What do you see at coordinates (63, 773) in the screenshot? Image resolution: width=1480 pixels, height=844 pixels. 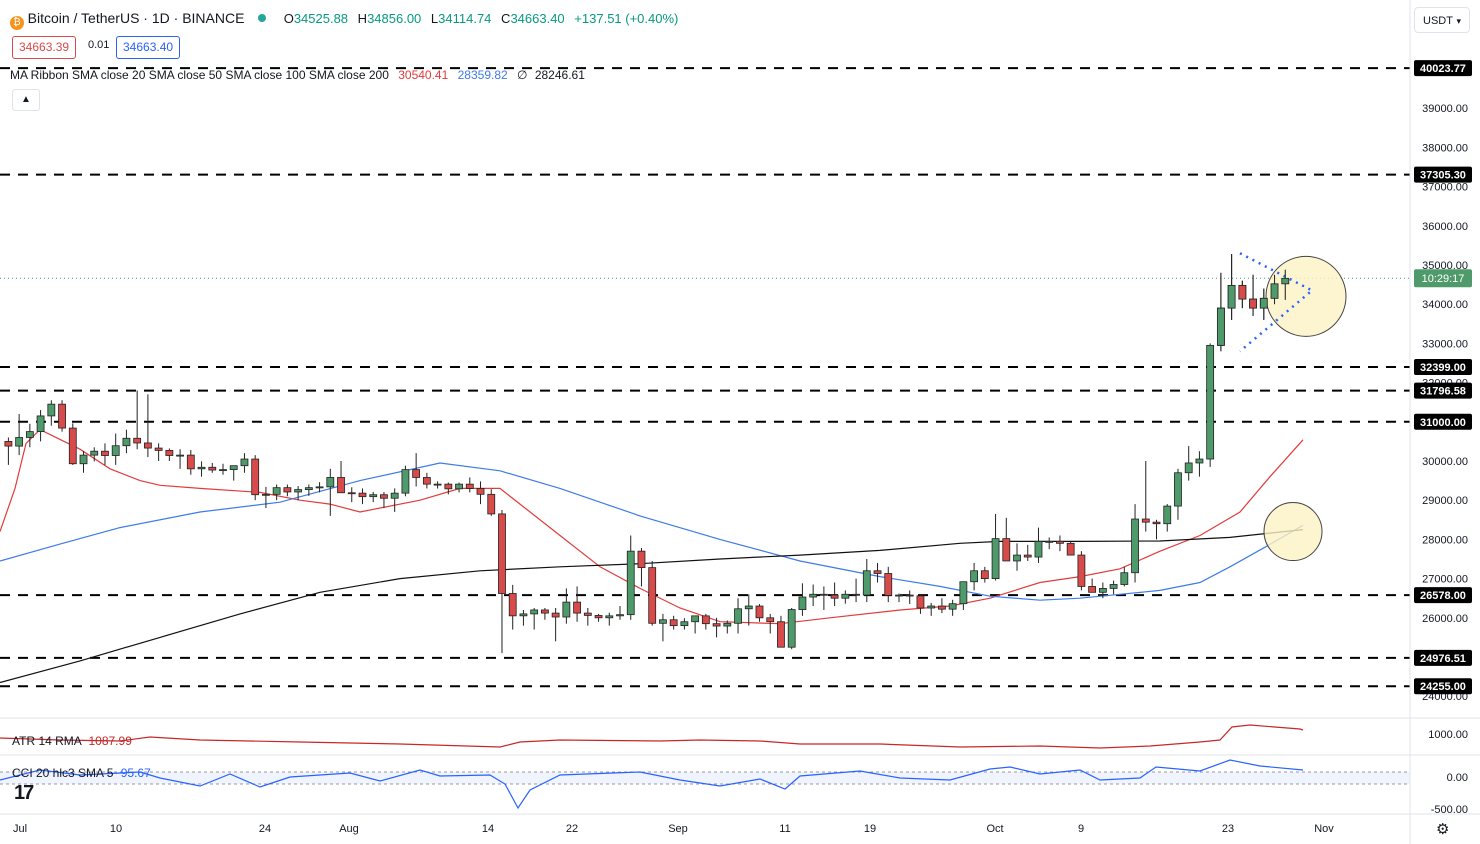 I see `cci-label: CCI 20 hlc3 SMA 5` at bounding box center [63, 773].